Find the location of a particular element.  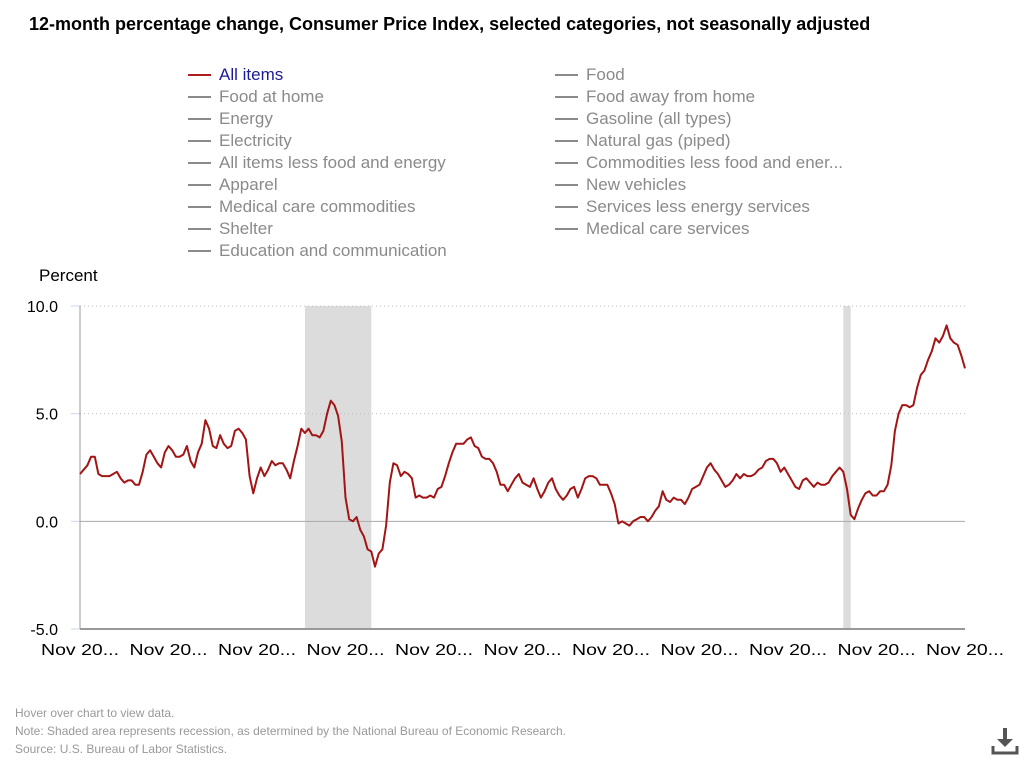

legend-label: Food at home is located at coordinates (271, 96).